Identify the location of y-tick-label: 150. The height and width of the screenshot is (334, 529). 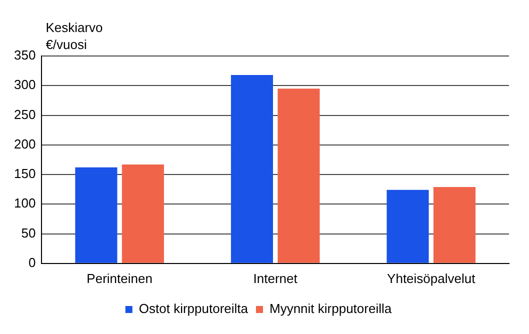
(25, 174).